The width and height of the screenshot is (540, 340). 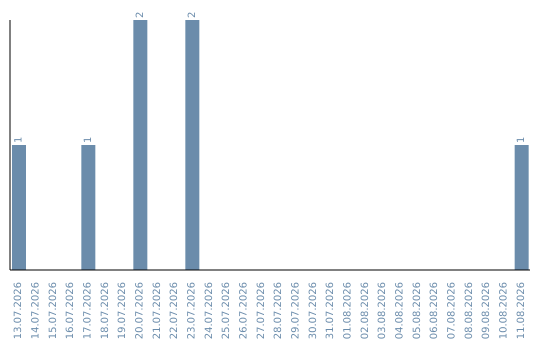 I want to click on x-tick-label: 28.07.2026, so click(x=278, y=311).